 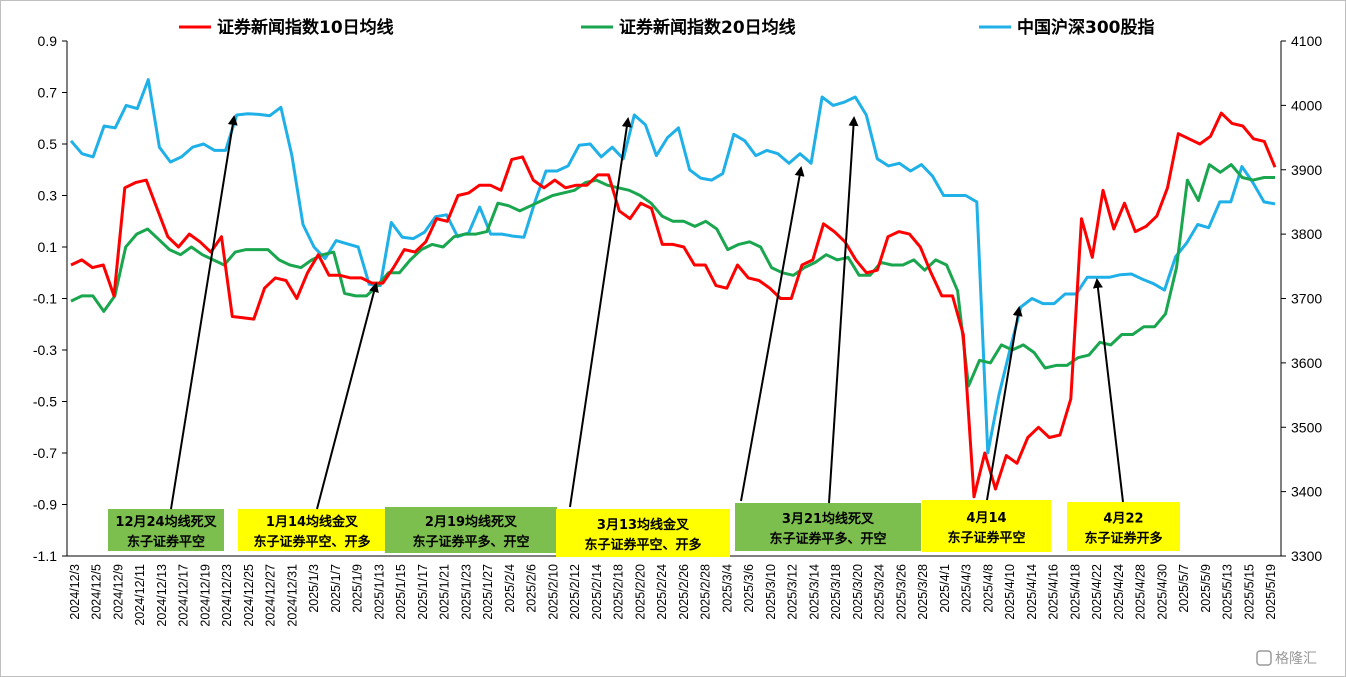 I want to click on x-tick-label: 2025/4/24, so click(x=1119, y=592).